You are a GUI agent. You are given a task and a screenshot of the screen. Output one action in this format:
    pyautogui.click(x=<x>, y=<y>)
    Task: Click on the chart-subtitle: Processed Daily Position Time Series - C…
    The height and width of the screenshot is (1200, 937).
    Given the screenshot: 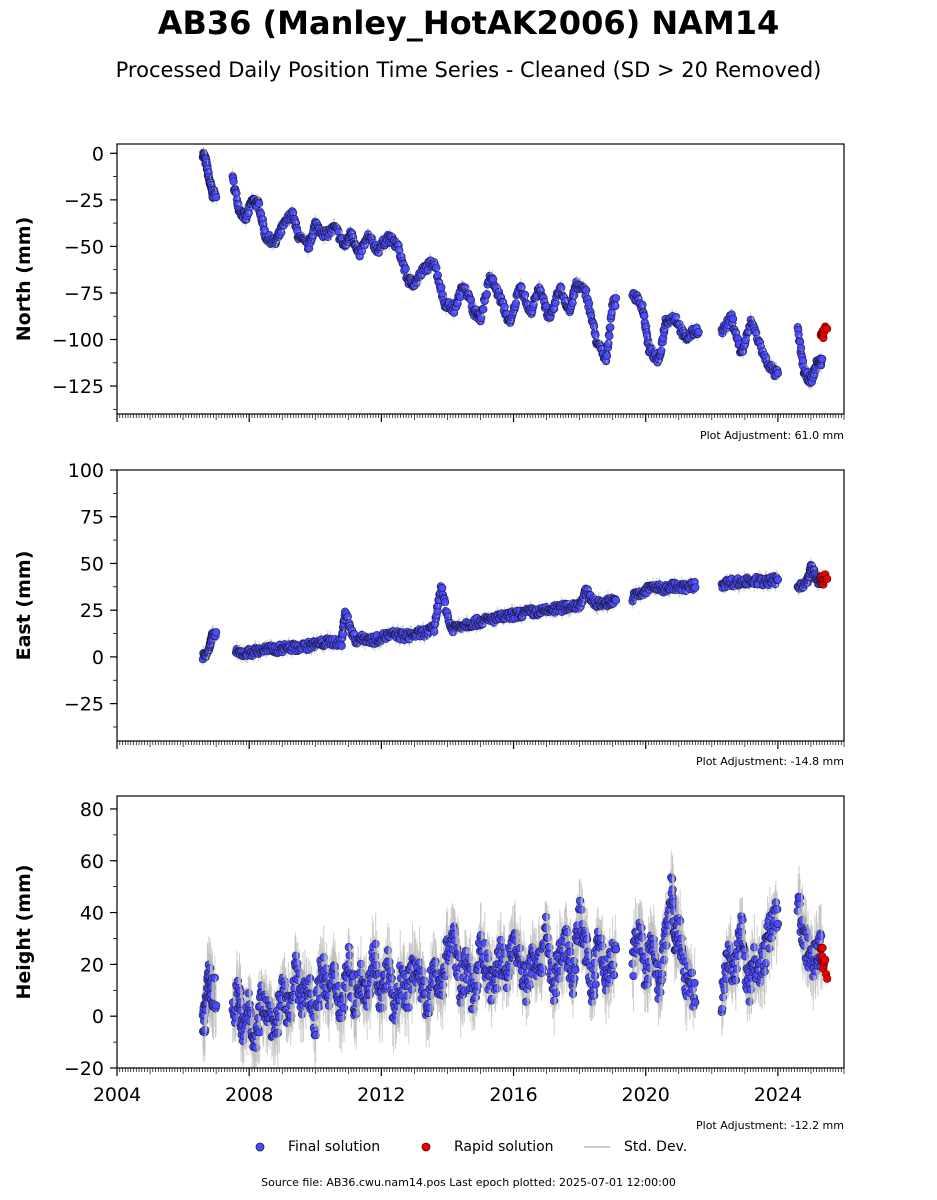 What is the action you would take?
    pyautogui.click(x=468, y=70)
    